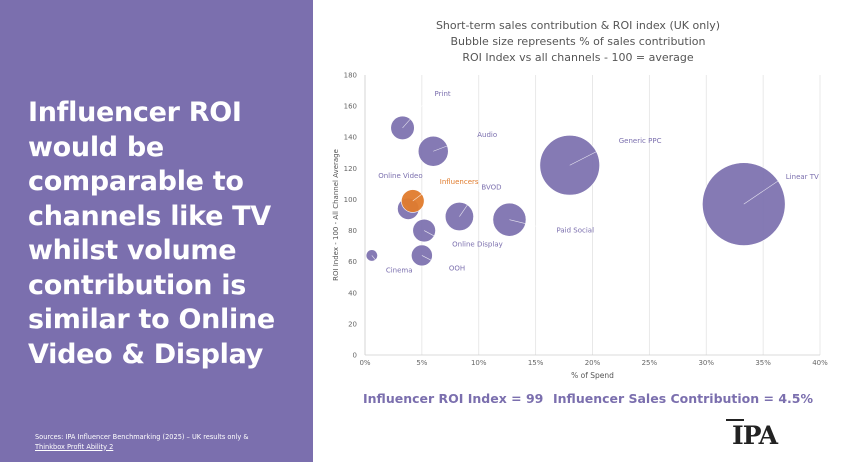  Describe the element at coordinates (425, 191) in the screenshot. I see `leader-line-influencers` at that location.